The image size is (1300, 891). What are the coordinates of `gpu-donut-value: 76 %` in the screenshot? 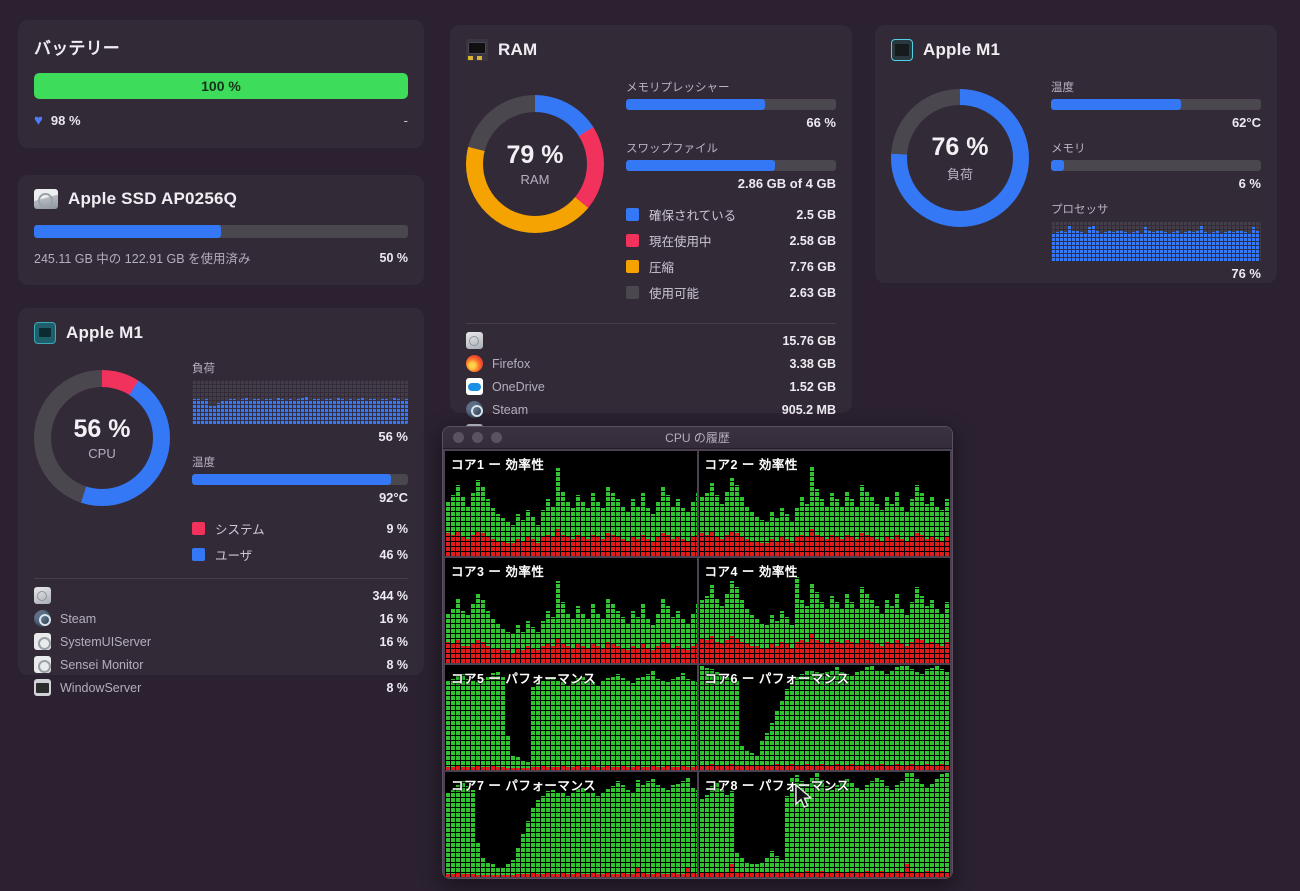 It's located at (960, 147).